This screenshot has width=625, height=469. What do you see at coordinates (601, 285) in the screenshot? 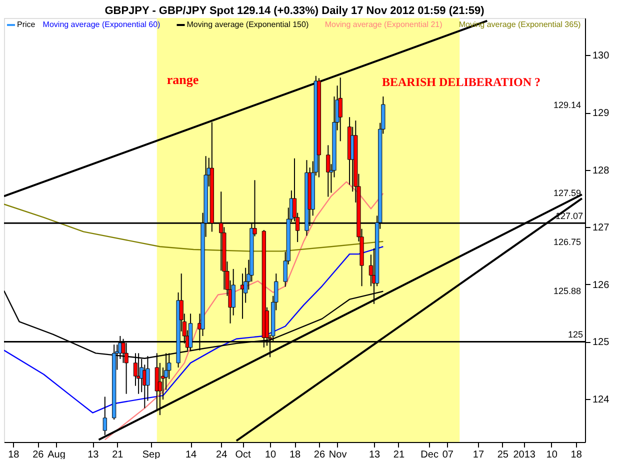
I see `y-tick-label: 126` at bounding box center [601, 285].